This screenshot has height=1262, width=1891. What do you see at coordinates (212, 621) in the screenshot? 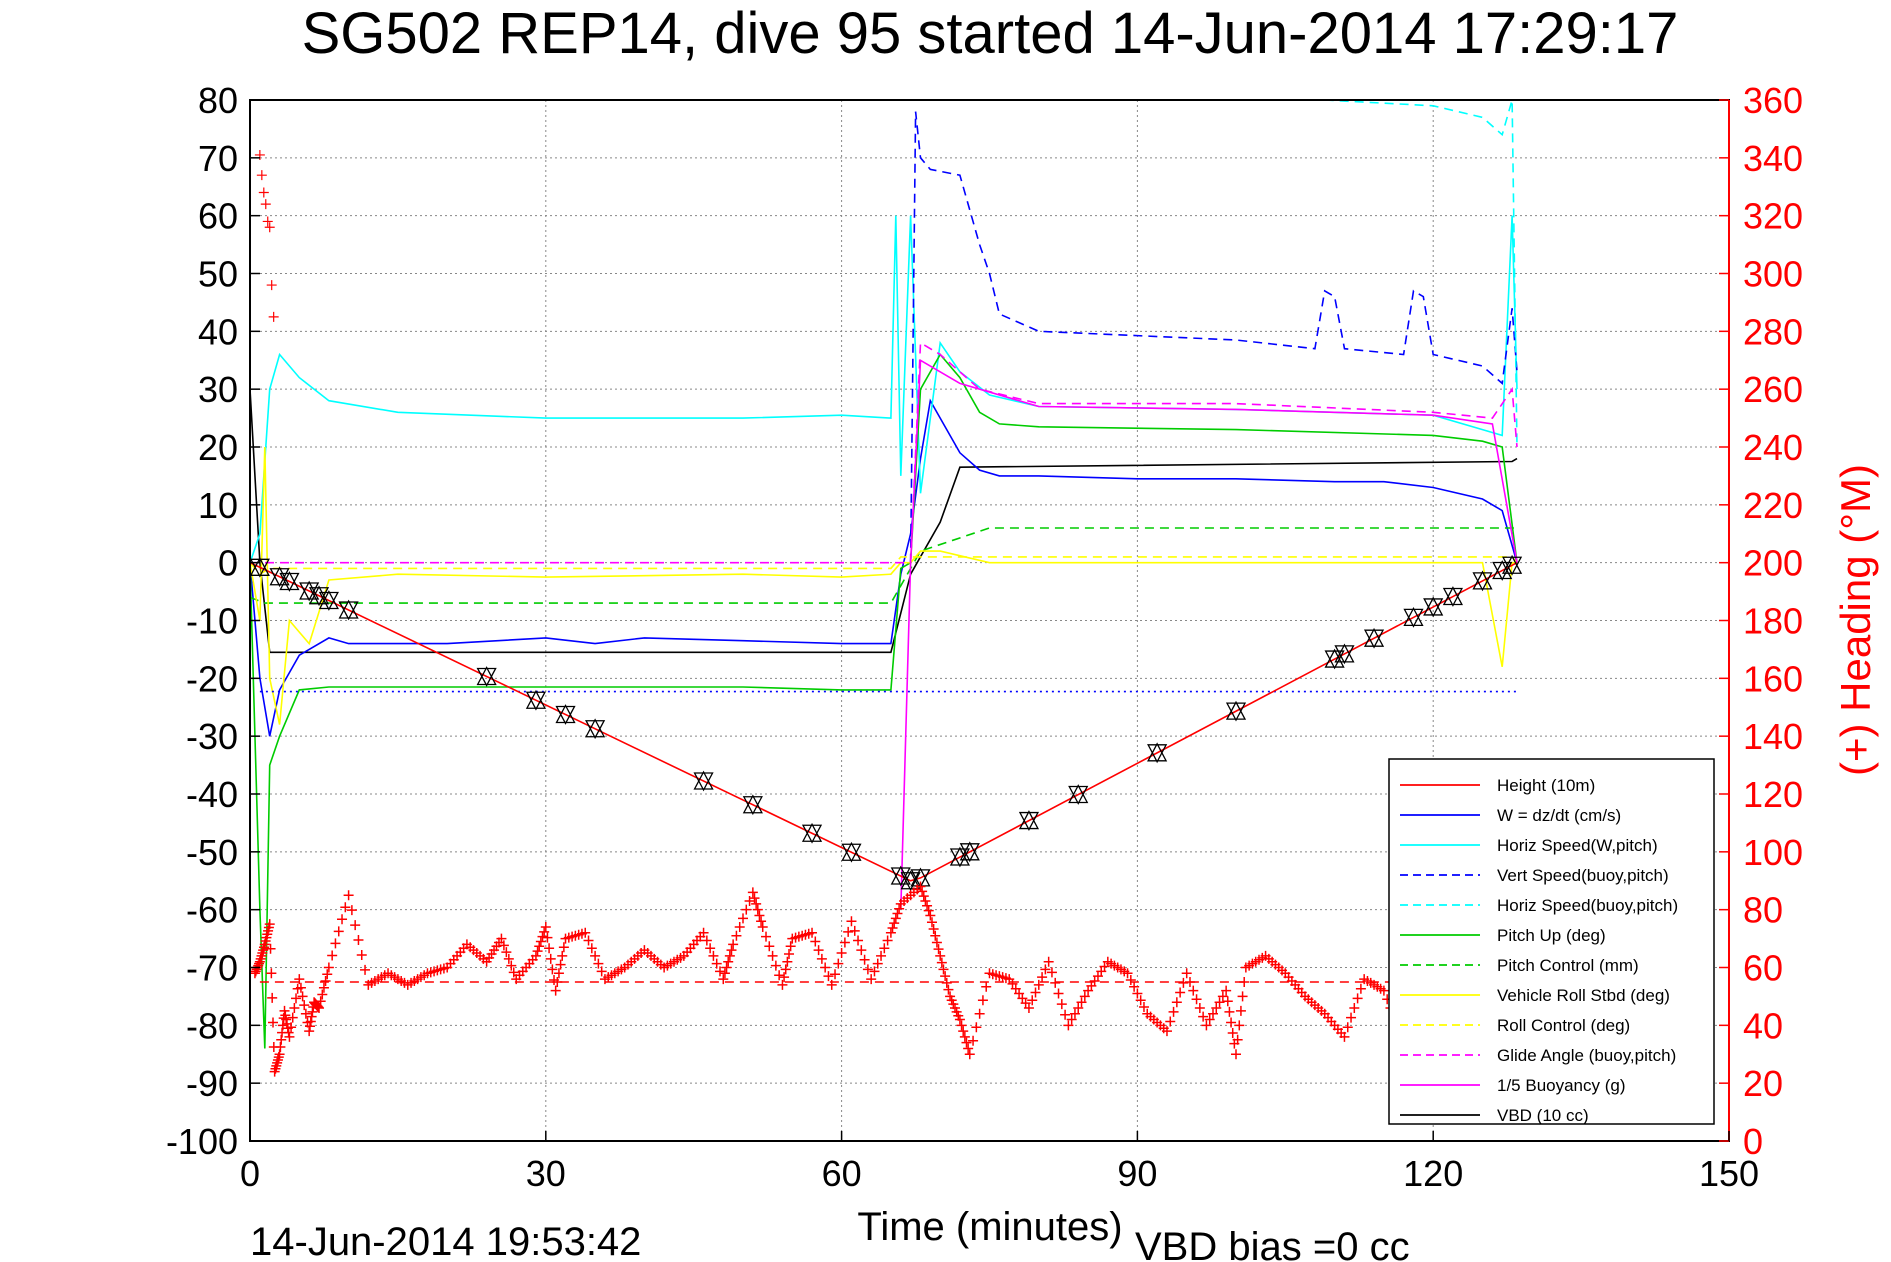
I see `y-tick-label: -10` at bounding box center [212, 621].